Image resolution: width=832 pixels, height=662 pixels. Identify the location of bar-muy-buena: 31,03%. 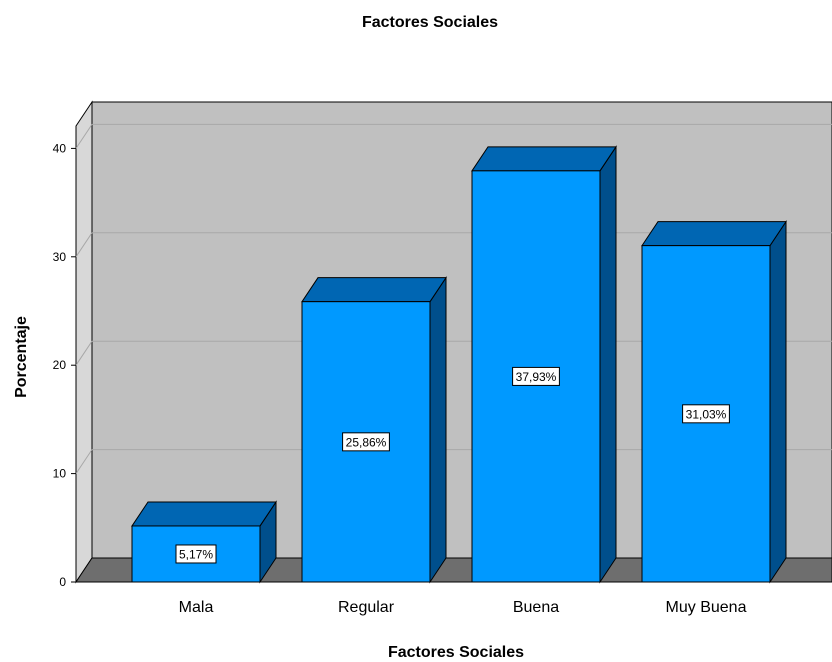
(714, 401).